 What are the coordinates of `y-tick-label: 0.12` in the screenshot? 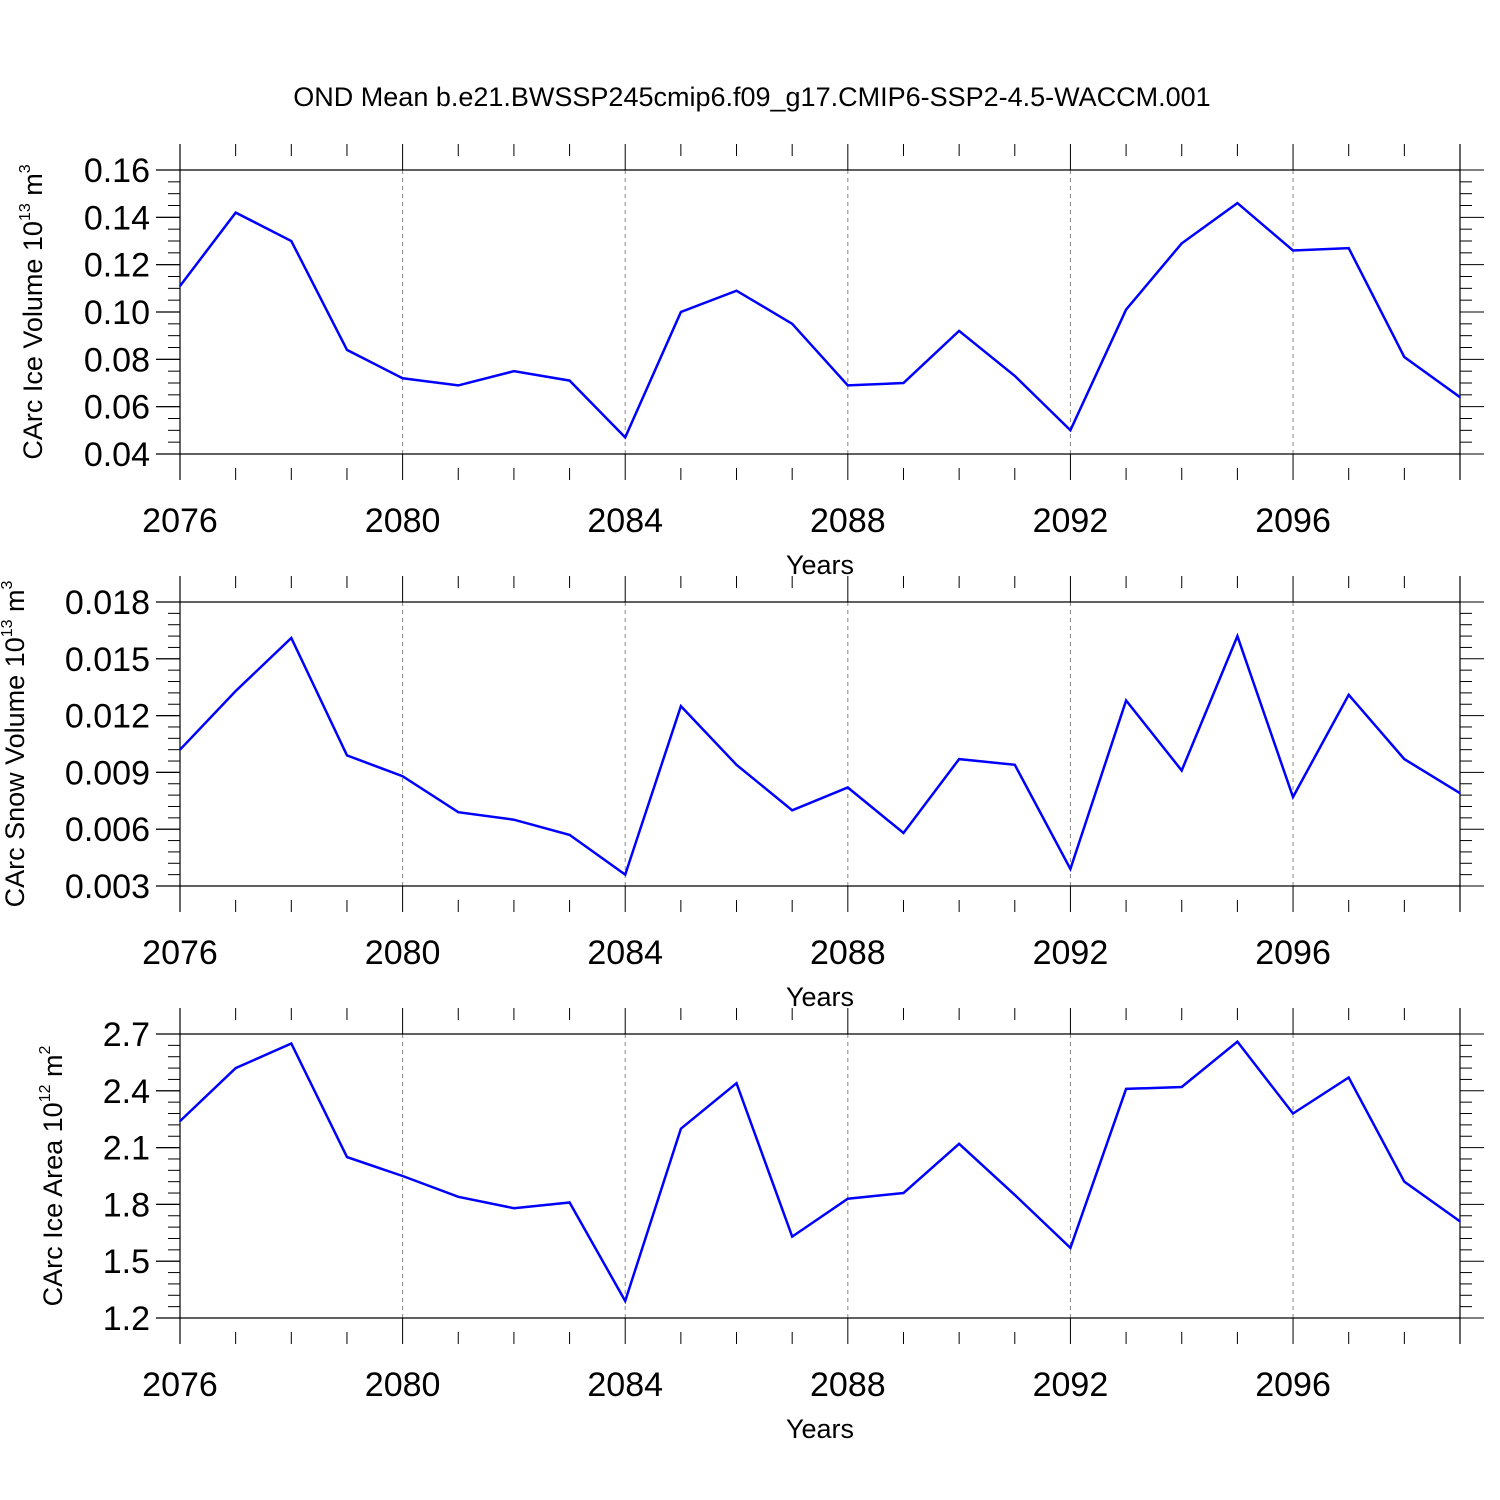 It's located at (117, 266).